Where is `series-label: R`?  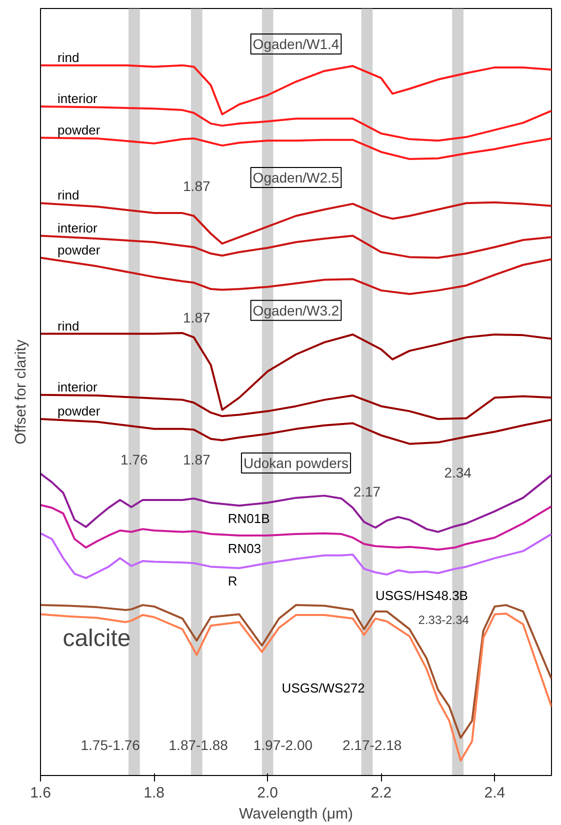
series-label: R is located at coordinates (233, 581).